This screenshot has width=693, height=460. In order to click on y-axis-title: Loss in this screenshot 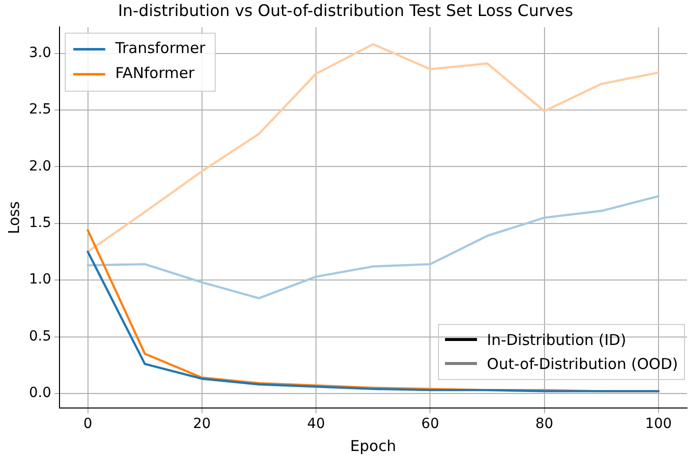, I will do `click(13, 217)`.